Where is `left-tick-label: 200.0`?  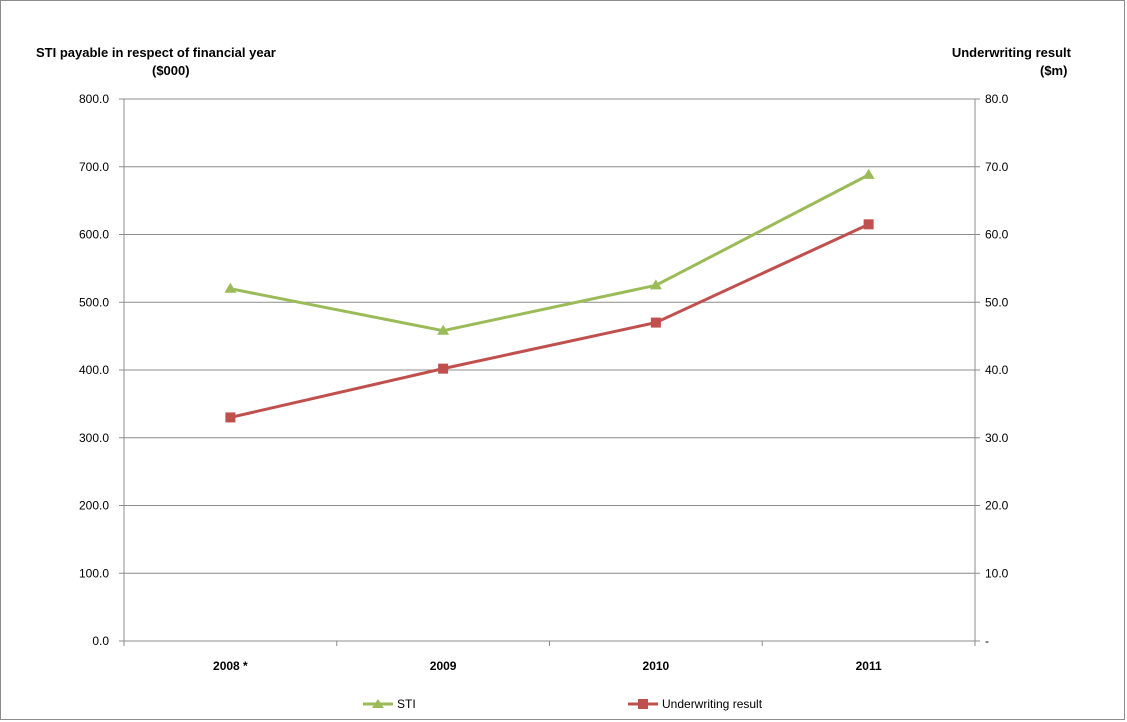 left-tick-label: 200.0 is located at coordinates (94, 506).